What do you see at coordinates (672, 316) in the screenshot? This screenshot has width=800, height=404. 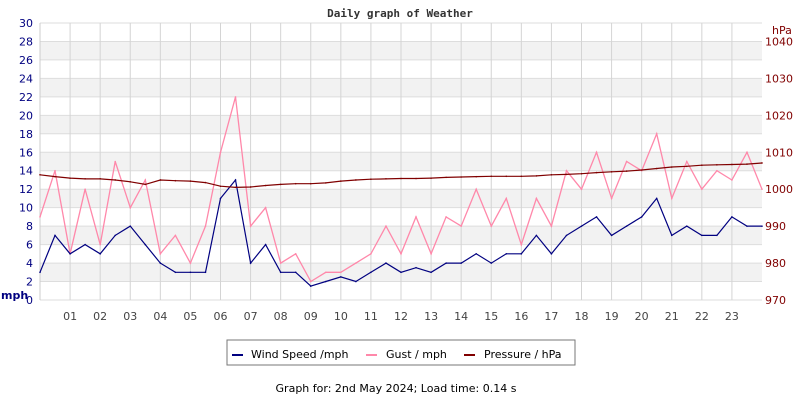 I see `x-tick-label: 21` at bounding box center [672, 316].